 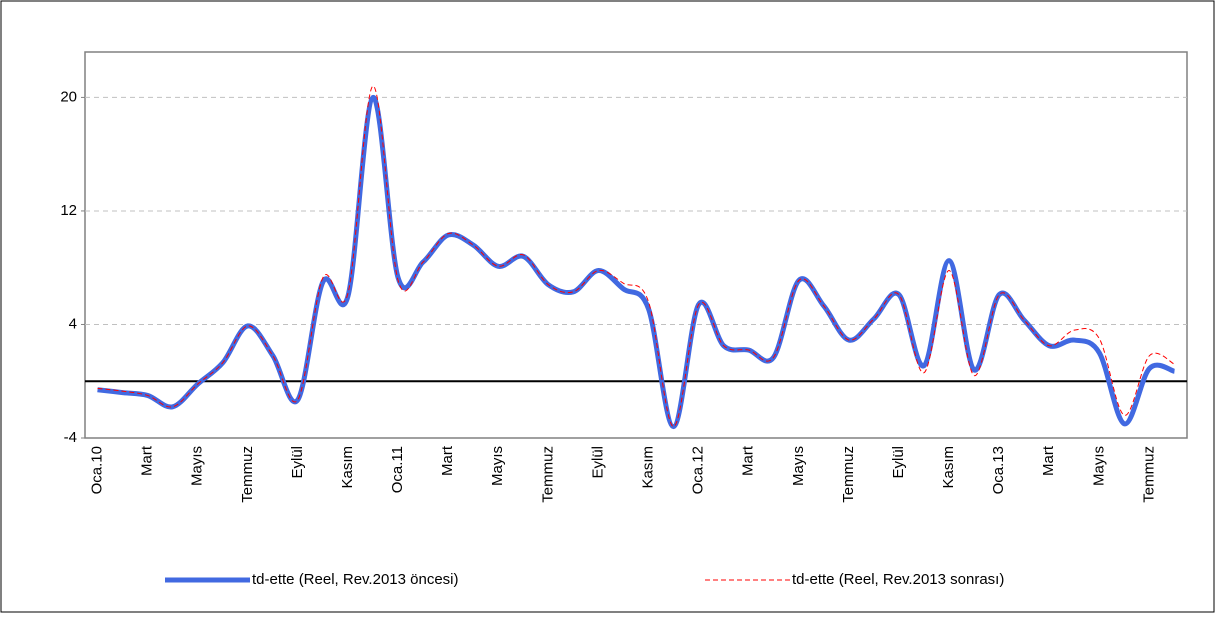 I want to click on x-tick-label: Oca.11, so click(x=397, y=469).